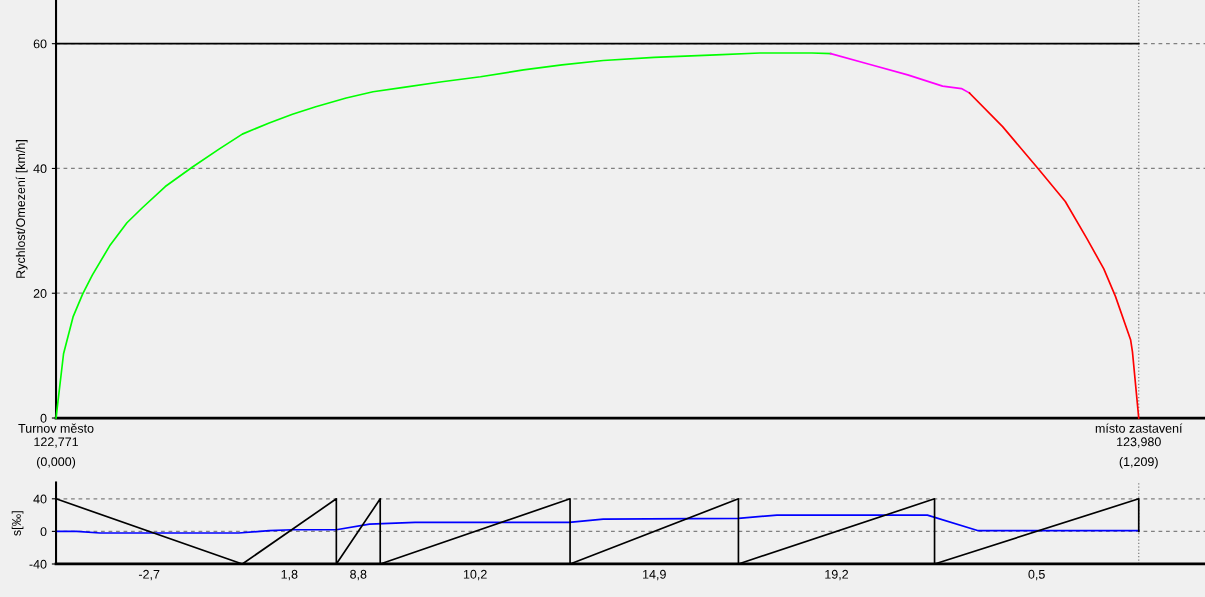 The image size is (1205, 597). I want to click on y-axis-title: s[‰], so click(17, 523).